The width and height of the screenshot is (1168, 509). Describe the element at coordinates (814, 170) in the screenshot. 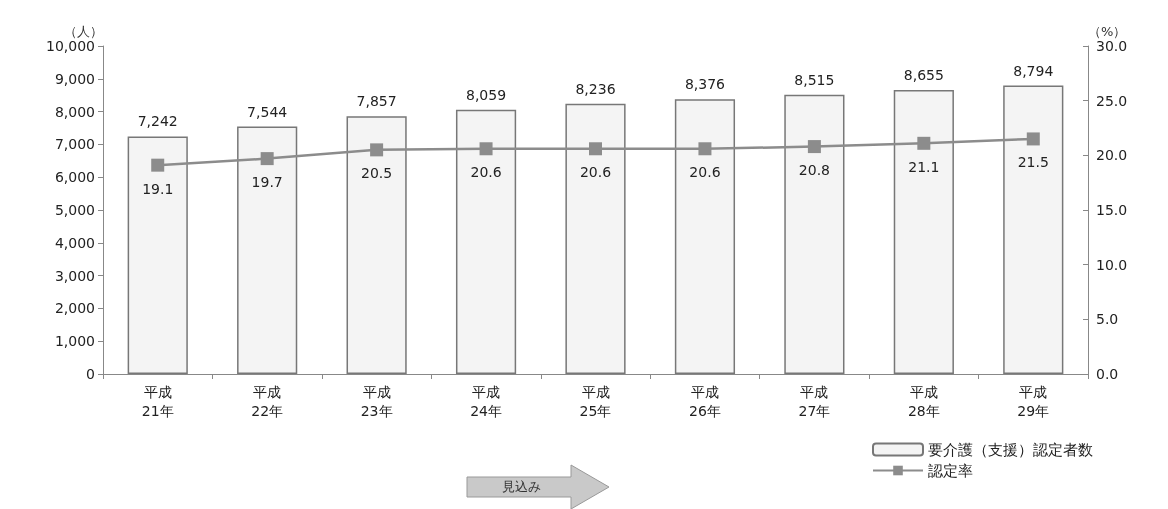

I see `data-label: 20.8` at that location.